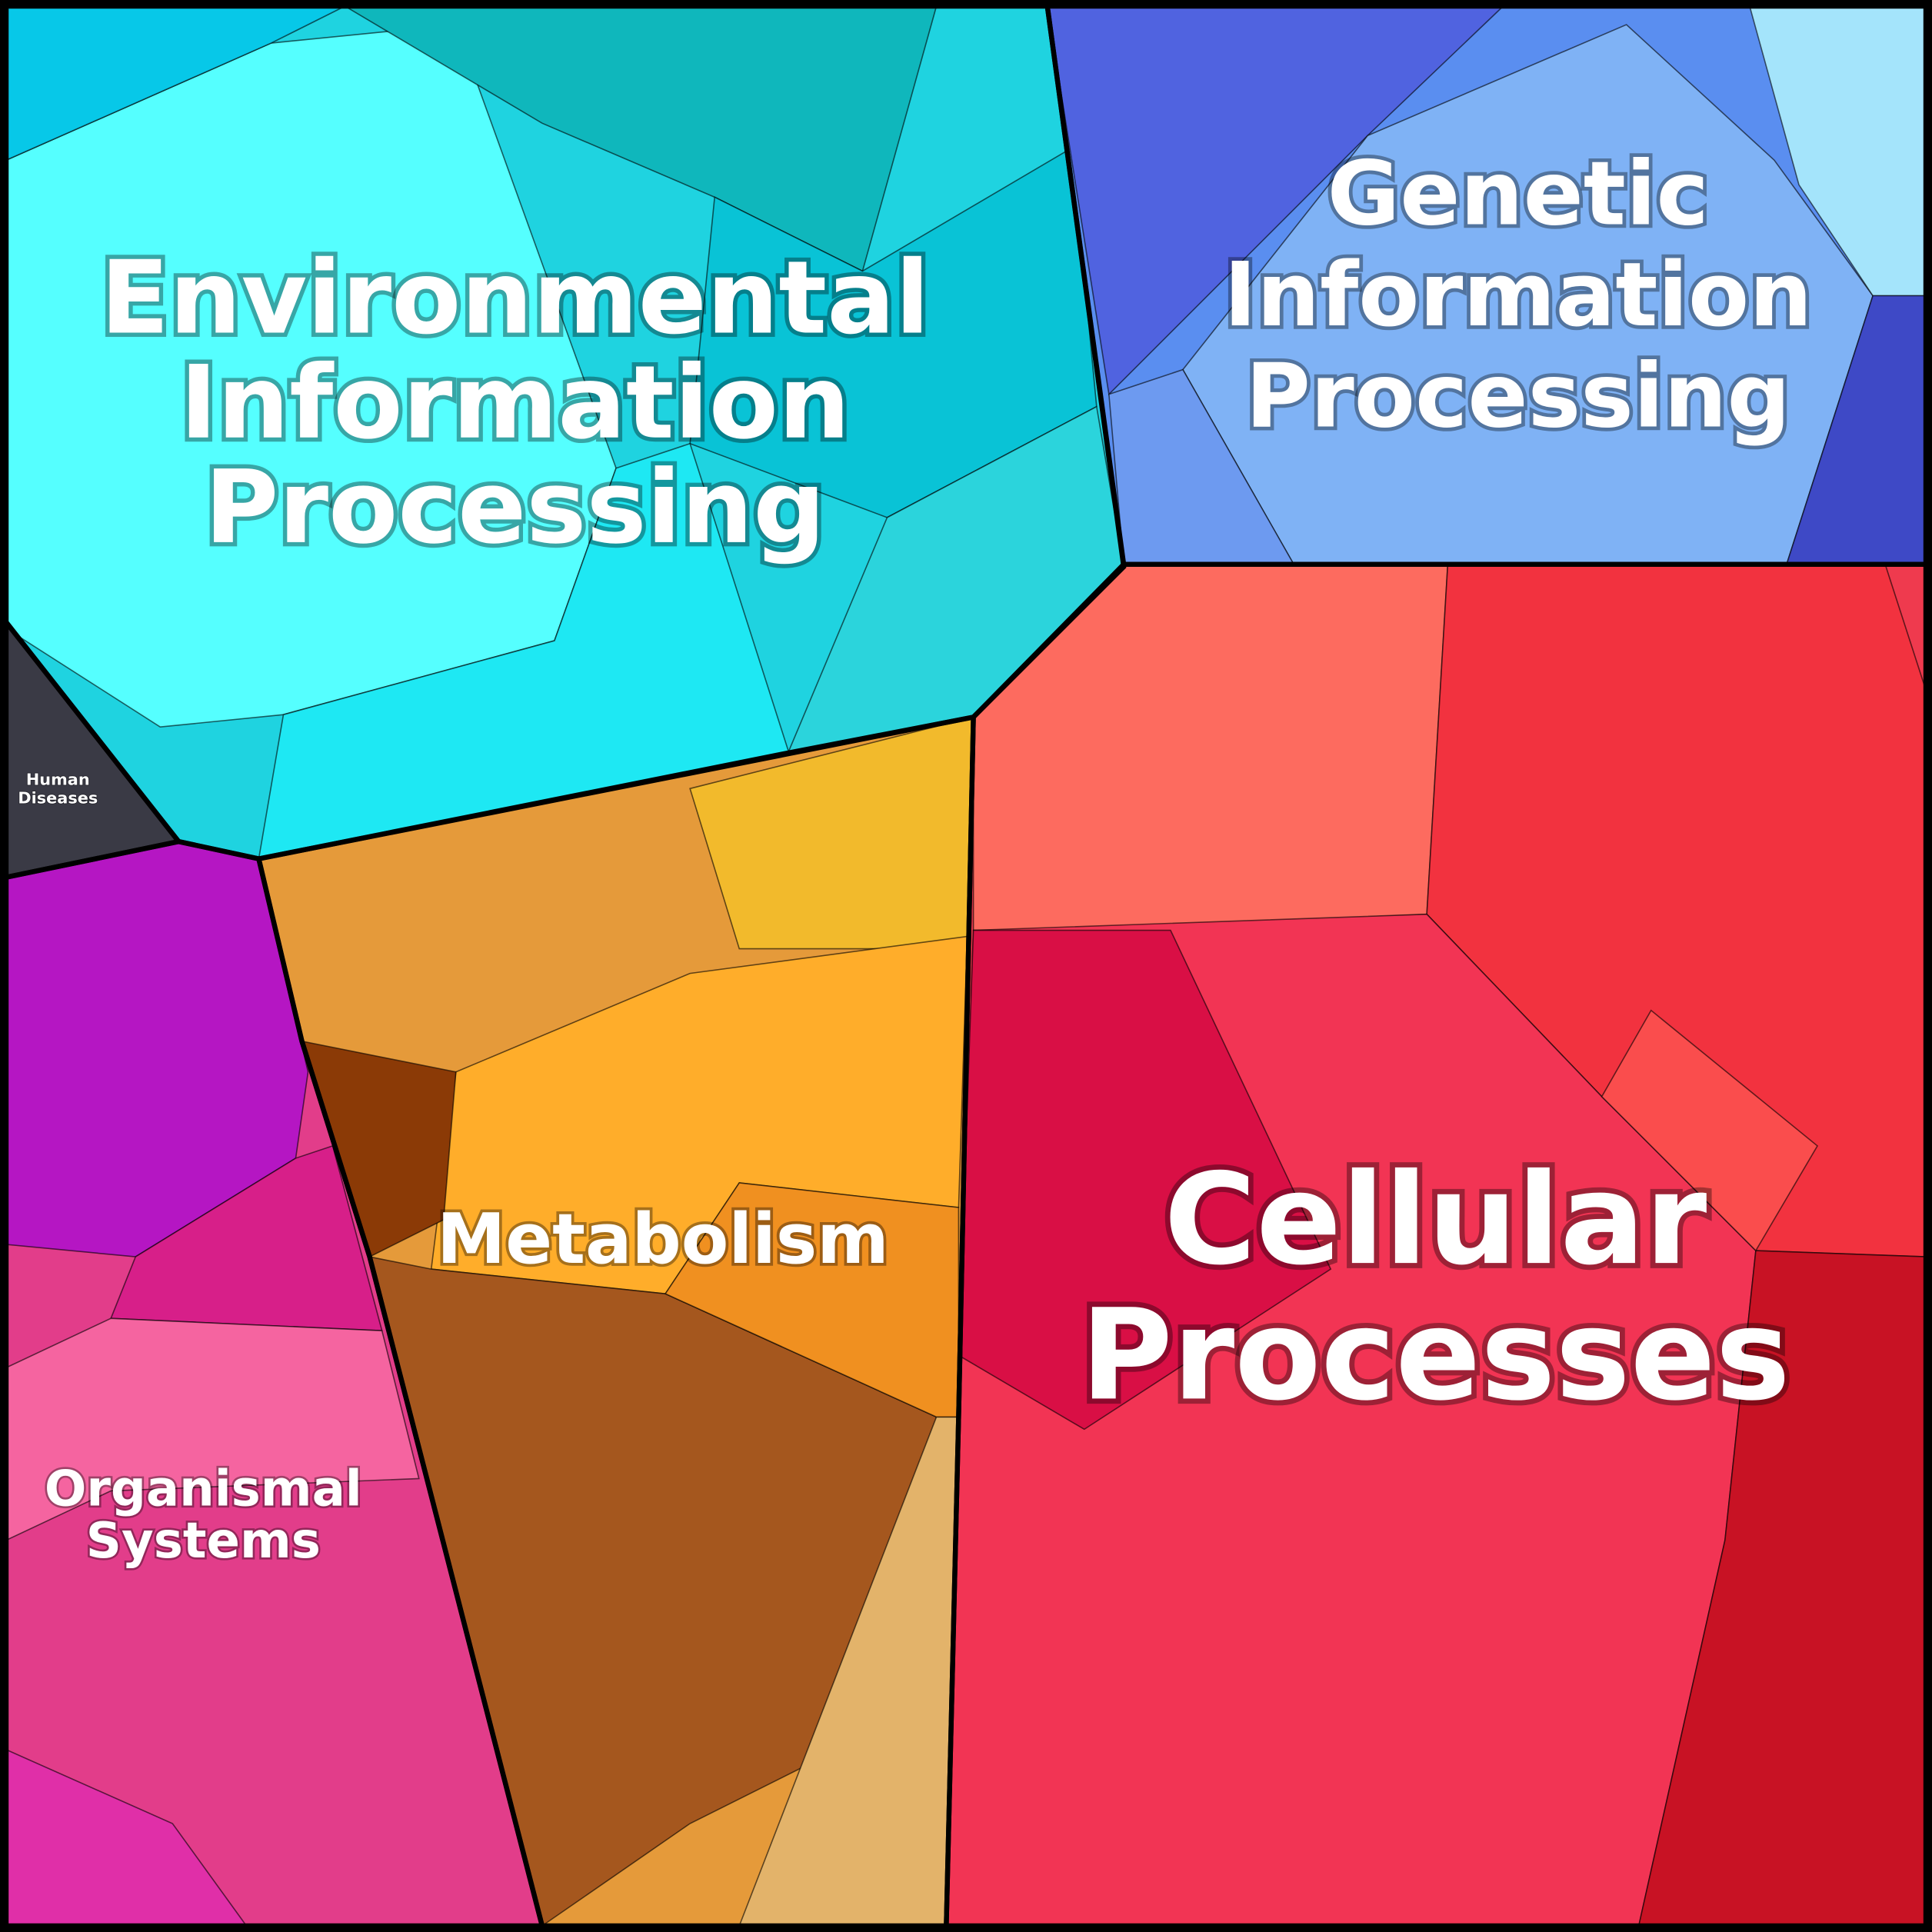 This screenshot has height=1932, width=1932. I want to click on region-label: Processes, so click(1435, 1354).